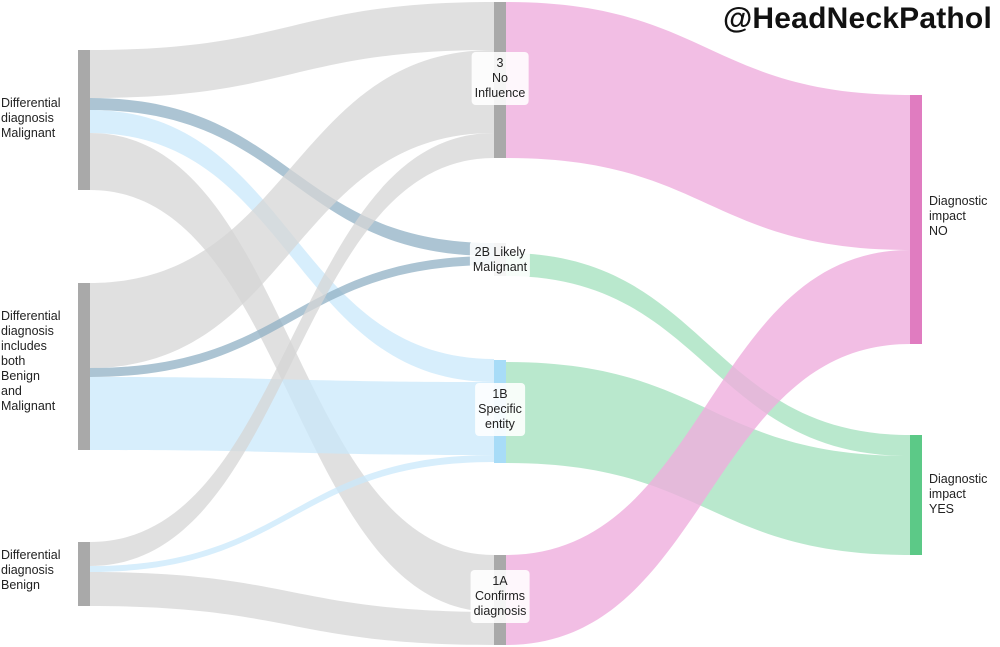 The image size is (1000, 647). What do you see at coordinates (708, 354) in the screenshot?
I see `link-likely-malignant-to-impact-yes` at bounding box center [708, 354].